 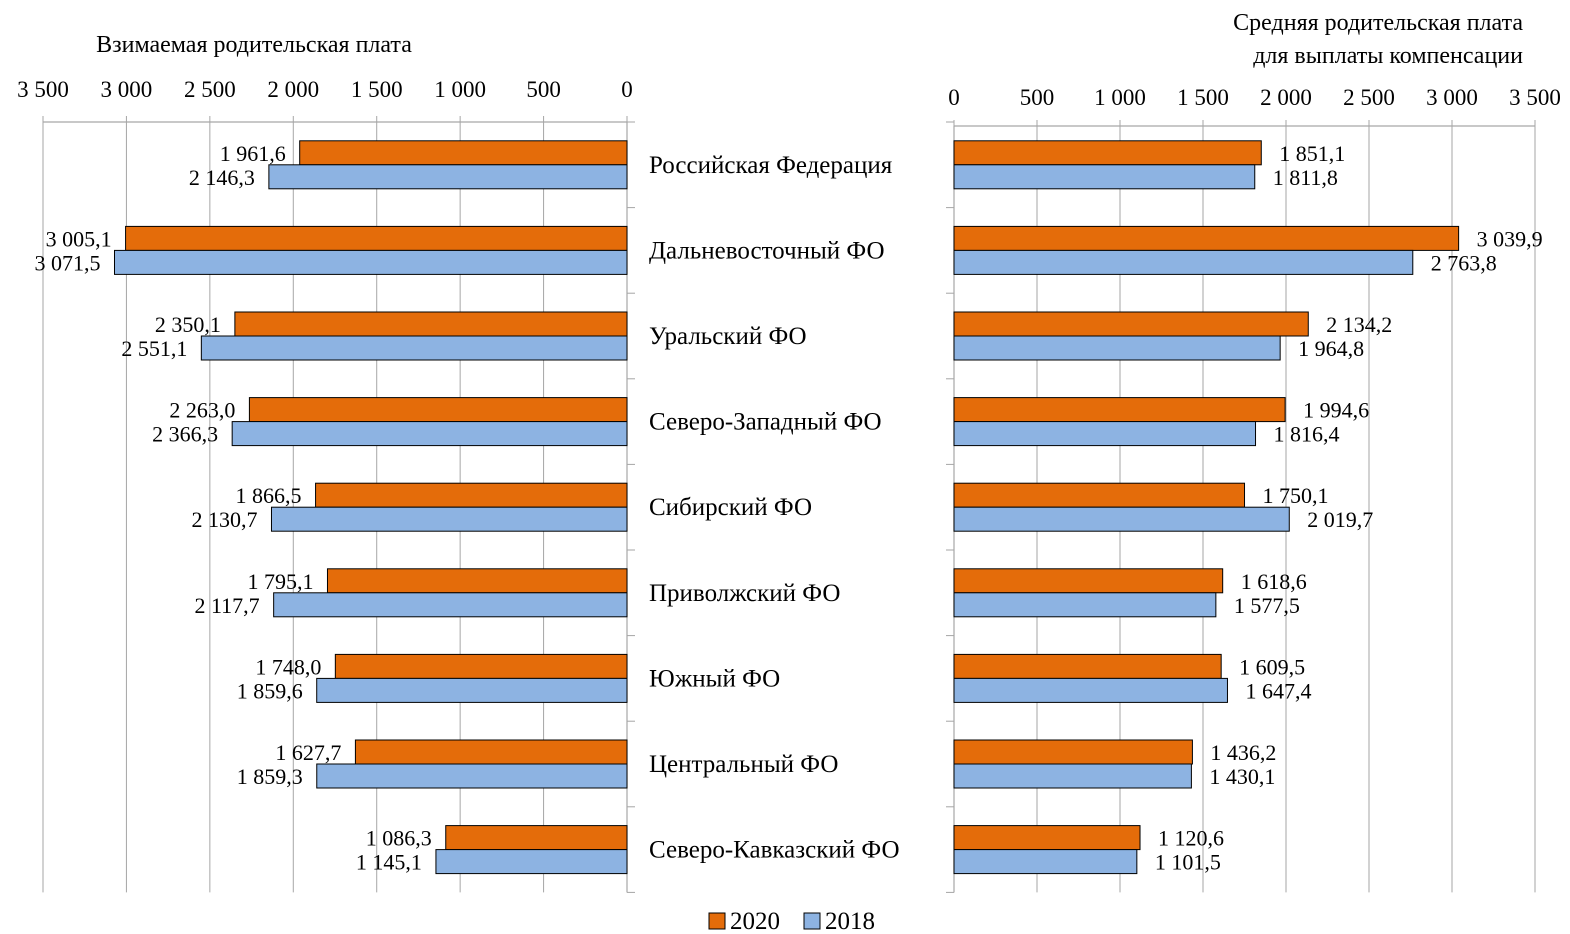 What do you see at coordinates (771, 165) in the screenshot?
I see `category-label: Российская Федерация` at bounding box center [771, 165].